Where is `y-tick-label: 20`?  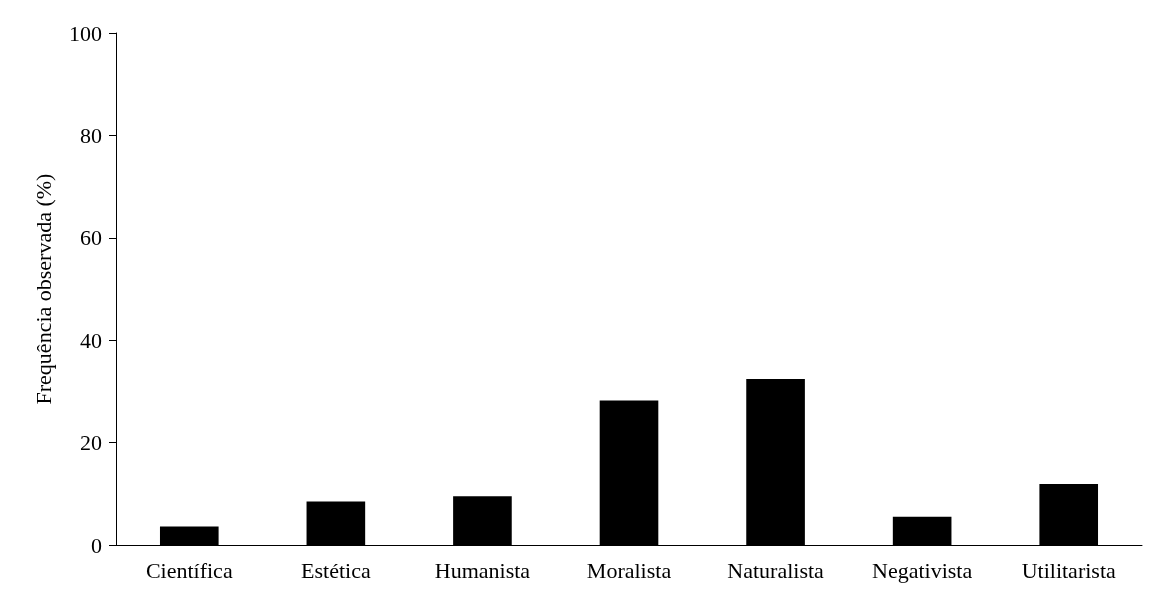
y-tick-label: 20 is located at coordinates (91, 443).